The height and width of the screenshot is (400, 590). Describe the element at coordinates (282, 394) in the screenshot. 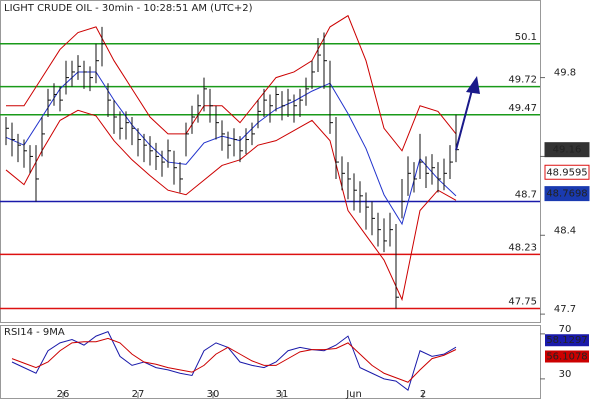

I see `x-tick-label: 31` at that location.